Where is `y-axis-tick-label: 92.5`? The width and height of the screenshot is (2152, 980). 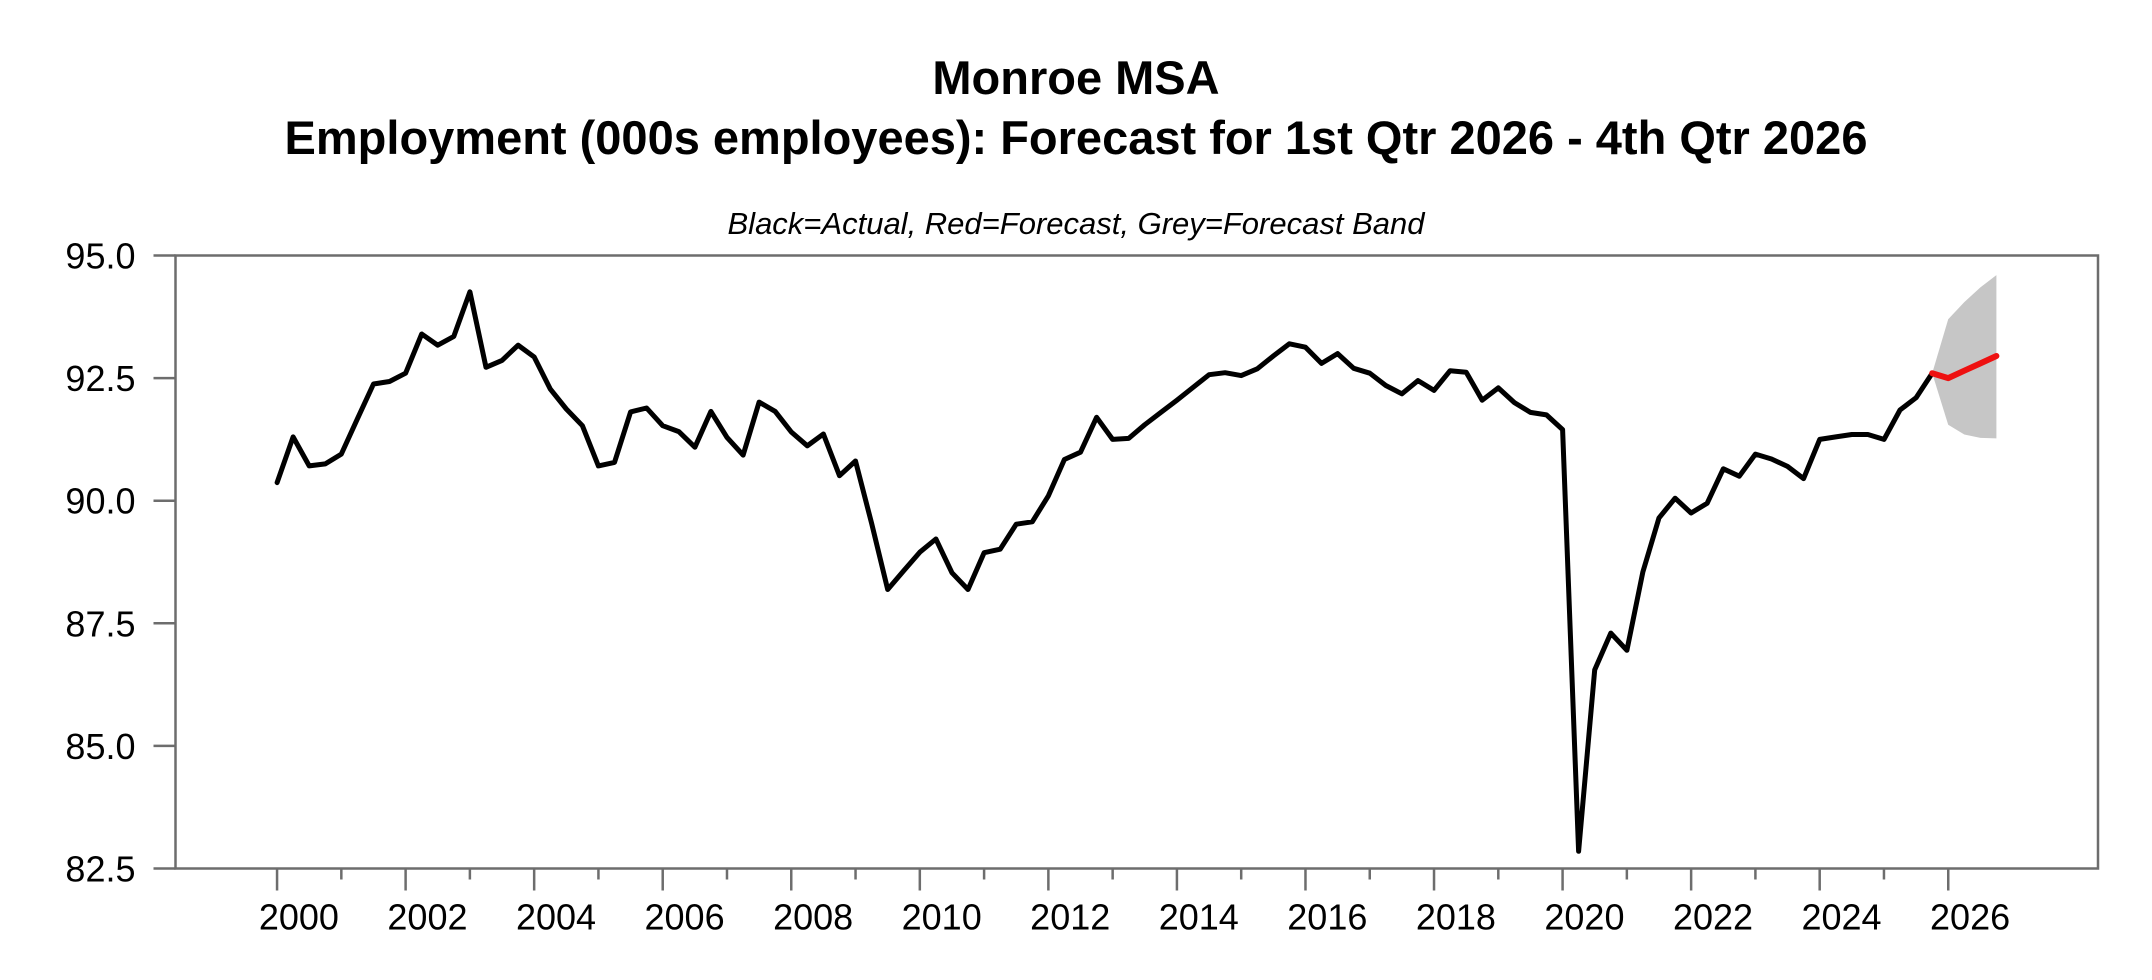
y-axis-tick-label: 92.5 is located at coordinates (100, 378).